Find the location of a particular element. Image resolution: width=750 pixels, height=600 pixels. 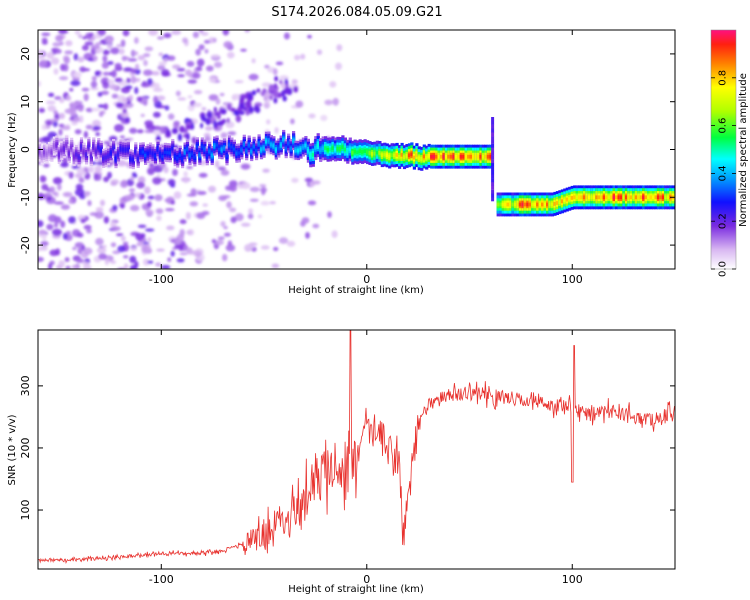

snr-x-axis-label: Height of straight line (km) is located at coordinates (356, 589).